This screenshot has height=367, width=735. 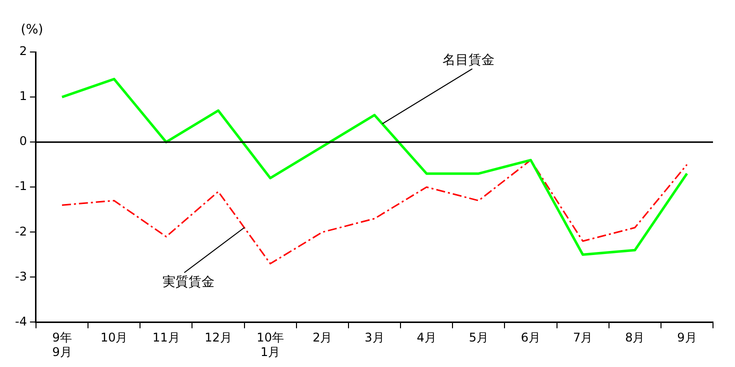 What do you see at coordinates (20, 186) in the screenshot?
I see `y-tick-label: -1` at bounding box center [20, 186].